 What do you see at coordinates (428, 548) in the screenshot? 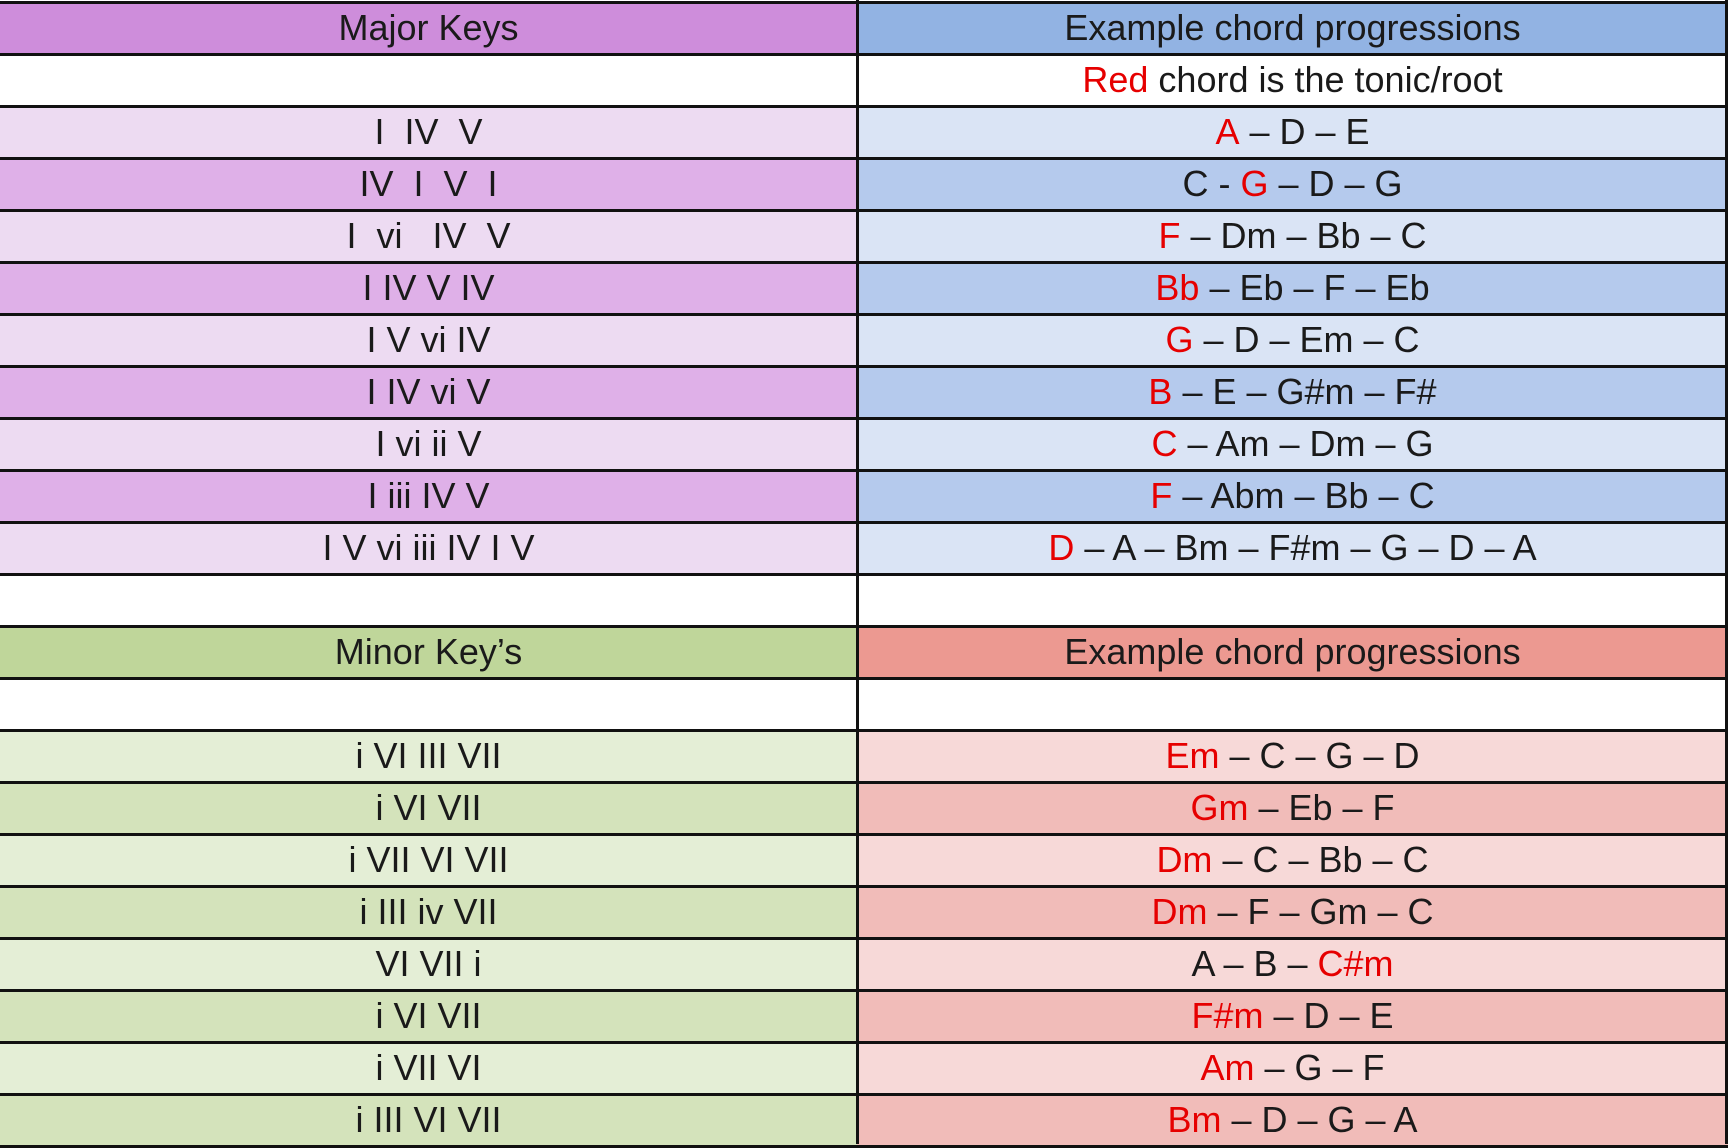
I see `numeral-cell: I V vi iii IV I V` at bounding box center [428, 548].